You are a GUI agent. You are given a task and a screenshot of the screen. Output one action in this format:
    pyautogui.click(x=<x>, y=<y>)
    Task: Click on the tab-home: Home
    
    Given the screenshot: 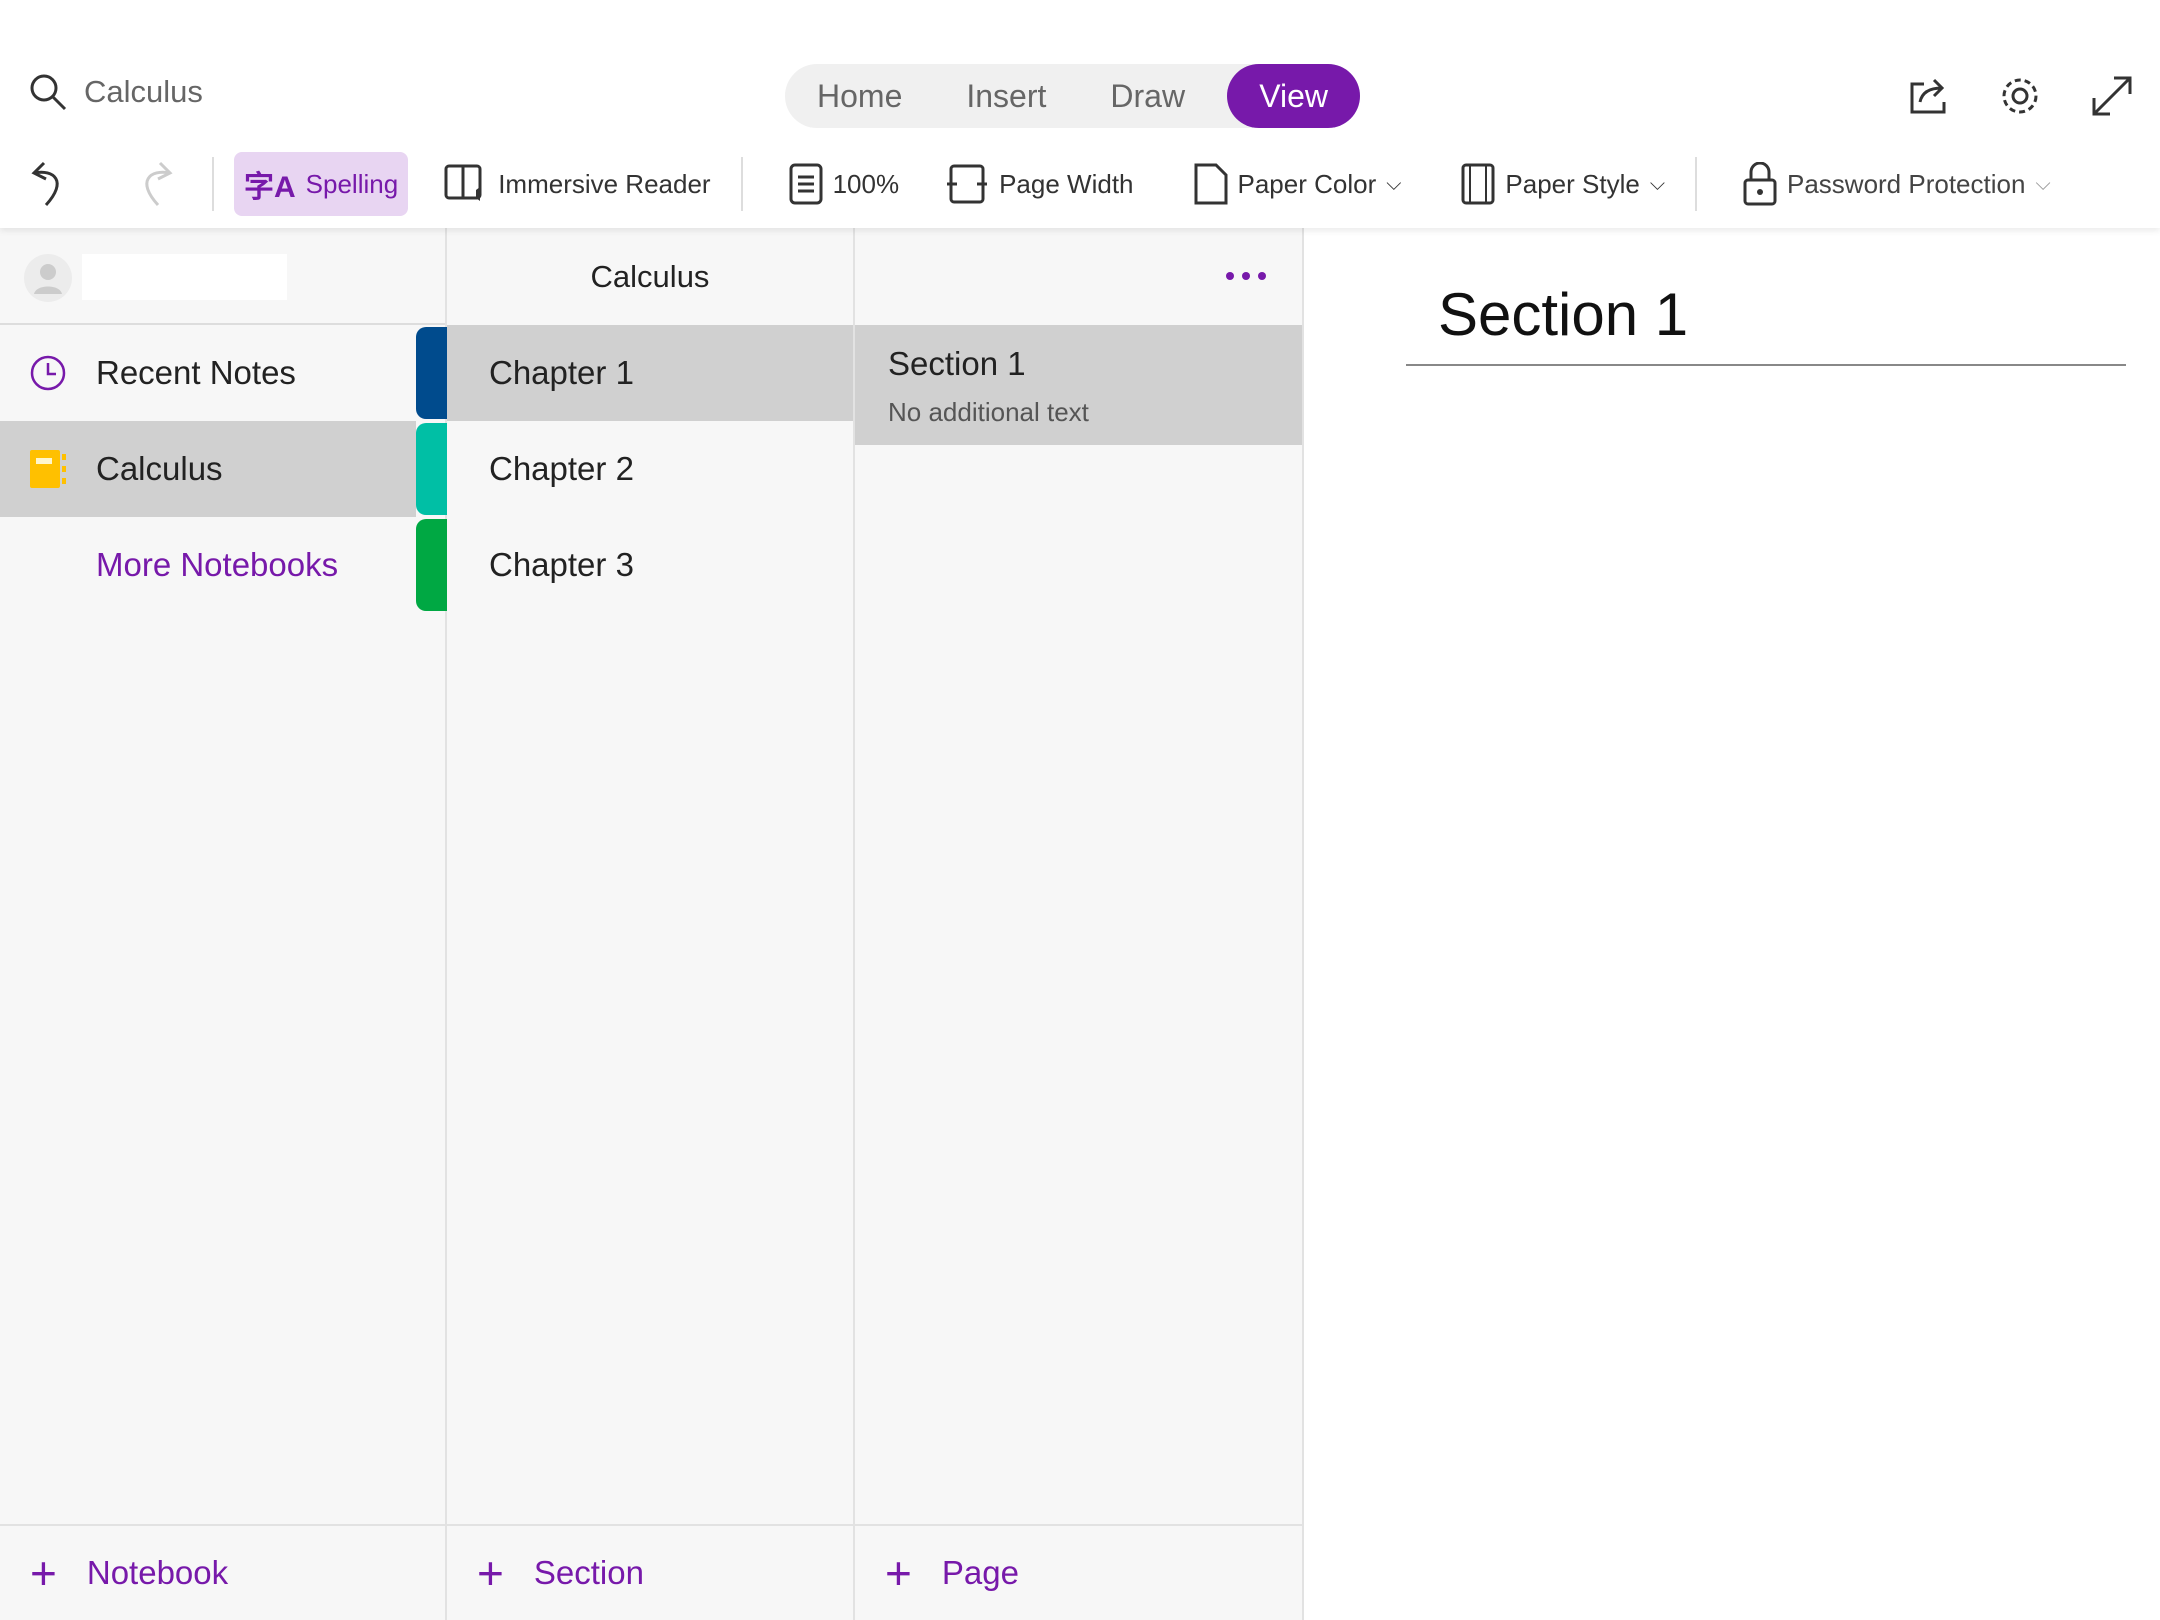 What is the action you would take?
    pyautogui.click(x=860, y=96)
    